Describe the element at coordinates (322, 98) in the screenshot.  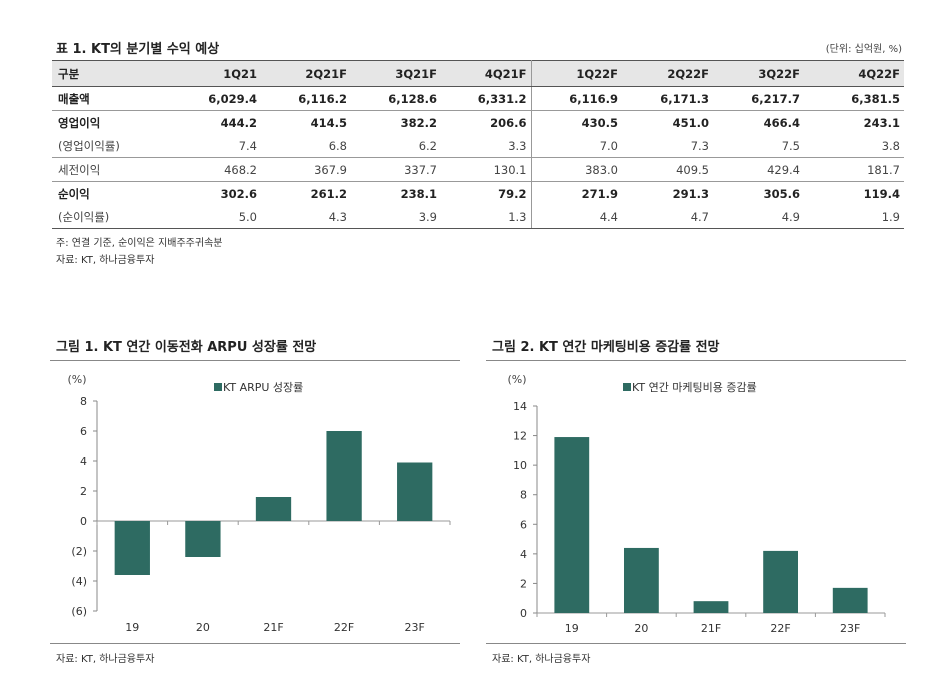
I see `cell: 6,116.2` at that location.